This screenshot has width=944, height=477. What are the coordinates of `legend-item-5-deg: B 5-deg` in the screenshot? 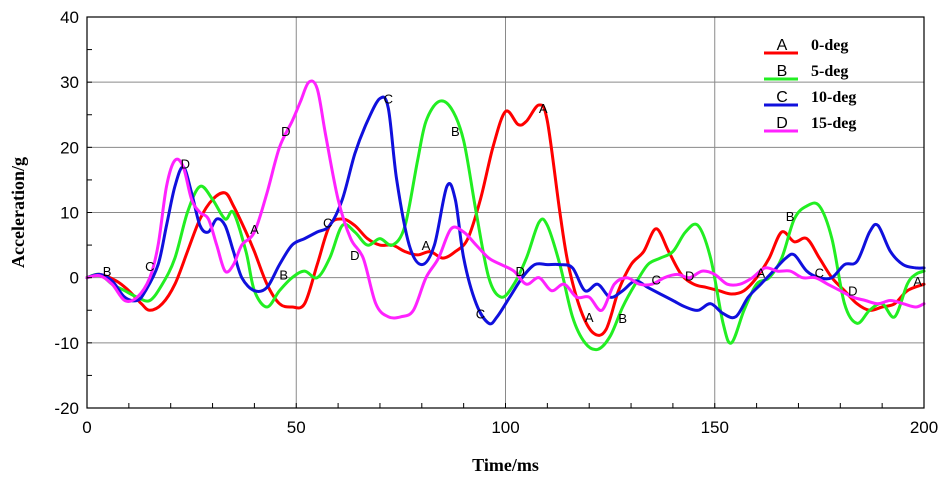 It's located at (806, 72).